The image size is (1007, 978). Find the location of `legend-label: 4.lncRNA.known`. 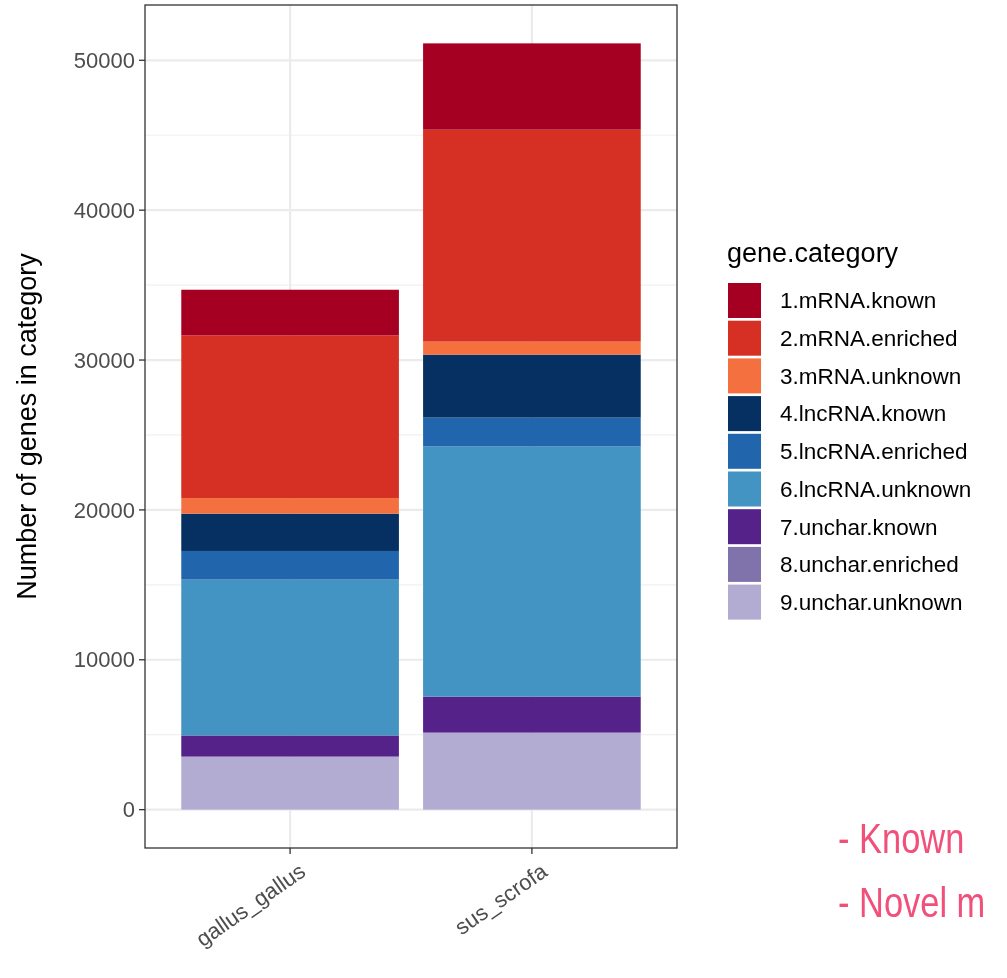

legend-label: 4.lncRNA.known is located at coordinates (863, 414).